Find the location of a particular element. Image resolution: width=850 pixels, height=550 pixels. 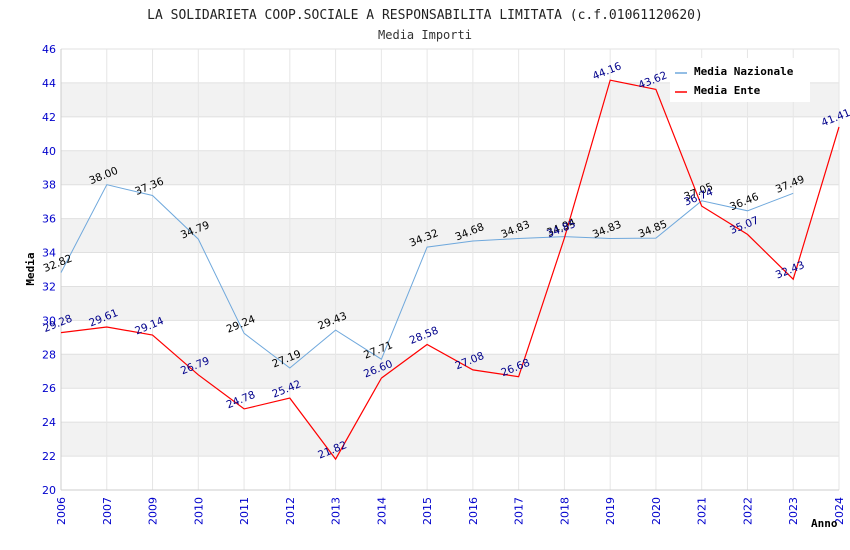

x-tick-label: 2015 is located at coordinates (427, 511).